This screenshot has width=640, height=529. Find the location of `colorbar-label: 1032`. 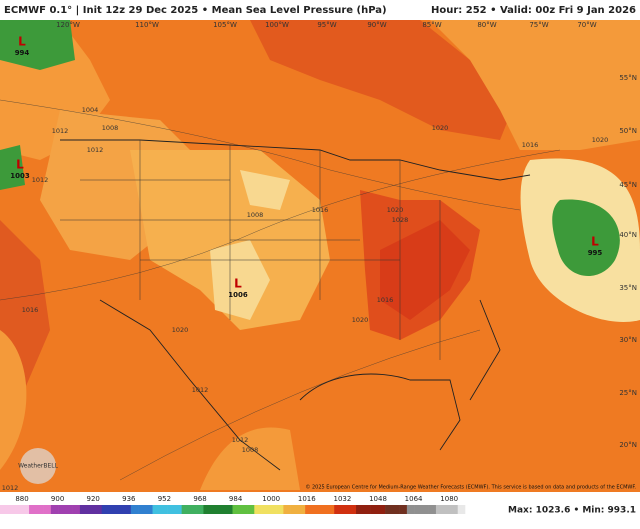

colorbar-label: 1032 is located at coordinates (342, 499).